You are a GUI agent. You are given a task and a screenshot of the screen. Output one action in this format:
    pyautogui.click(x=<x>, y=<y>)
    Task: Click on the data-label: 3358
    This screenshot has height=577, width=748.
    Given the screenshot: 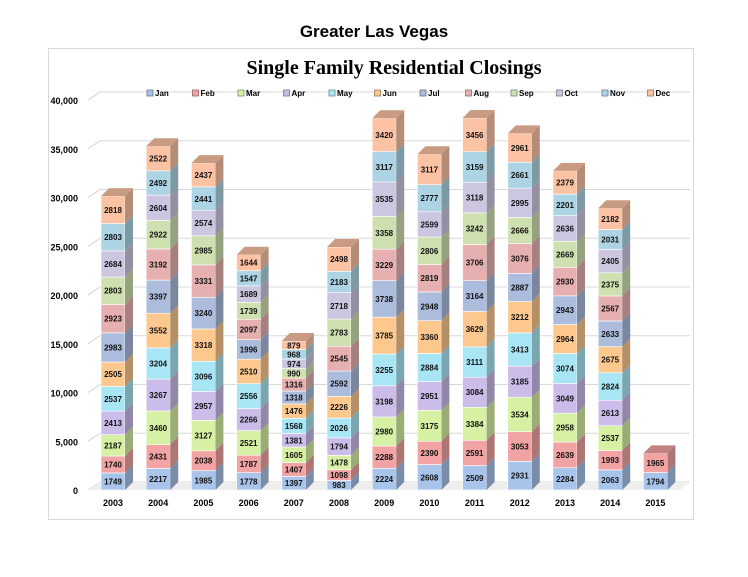 What is the action you would take?
    pyautogui.click(x=384, y=233)
    